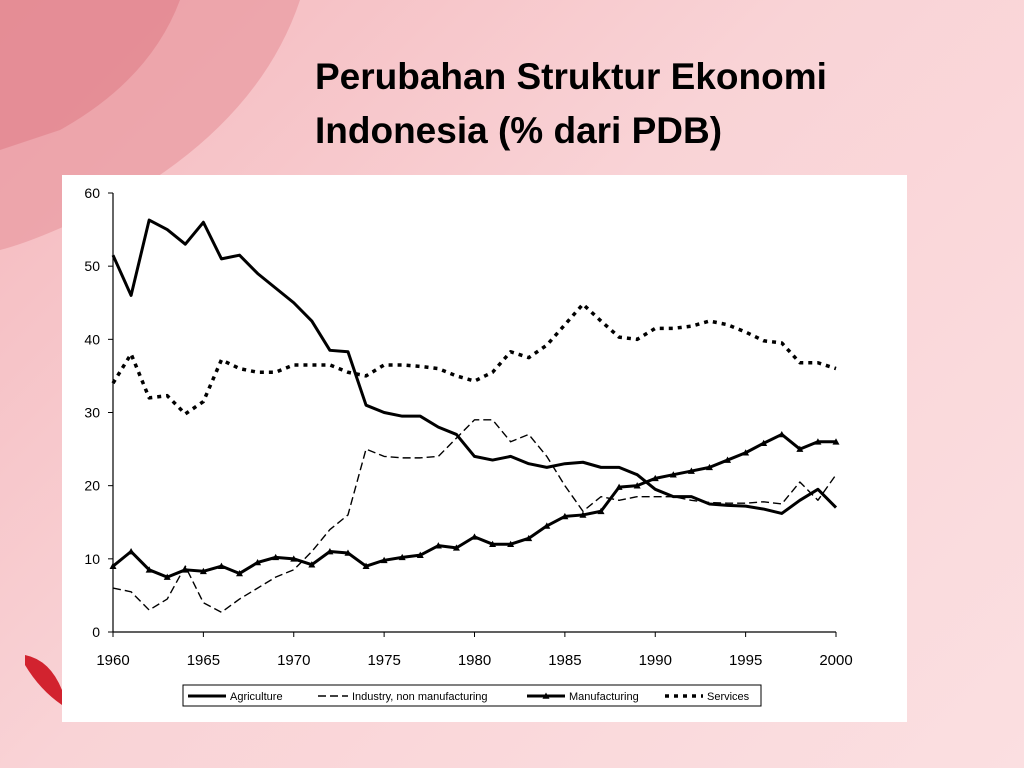 The width and height of the screenshot is (1024, 768). Describe the element at coordinates (92, 339) in the screenshot. I see `y-tick-label: 40` at that location.